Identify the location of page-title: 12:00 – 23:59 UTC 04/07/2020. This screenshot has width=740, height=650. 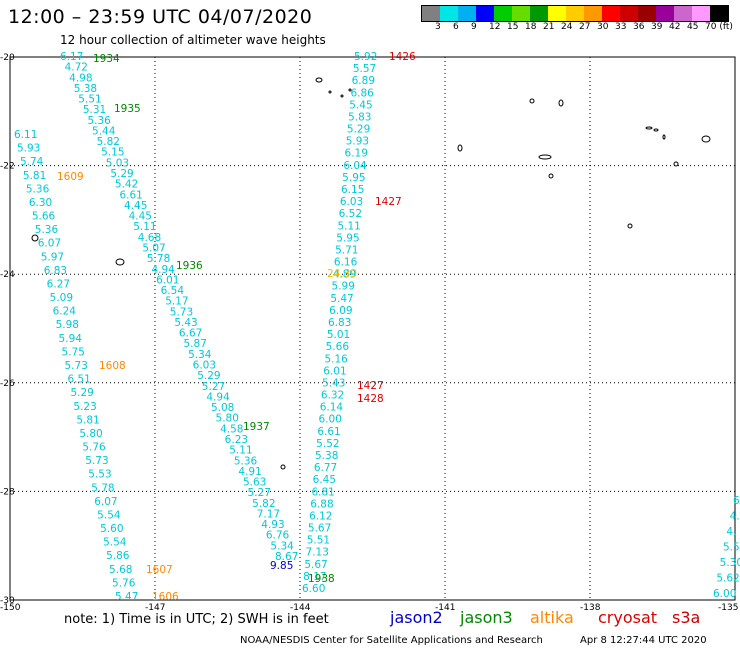
(160, 17).